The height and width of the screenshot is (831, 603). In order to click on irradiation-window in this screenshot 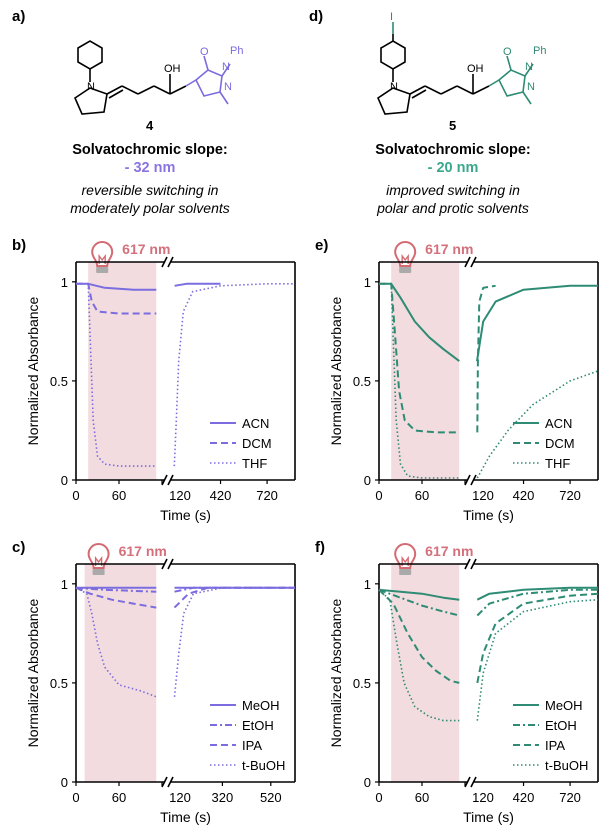, I will do `click(425, 673)`.